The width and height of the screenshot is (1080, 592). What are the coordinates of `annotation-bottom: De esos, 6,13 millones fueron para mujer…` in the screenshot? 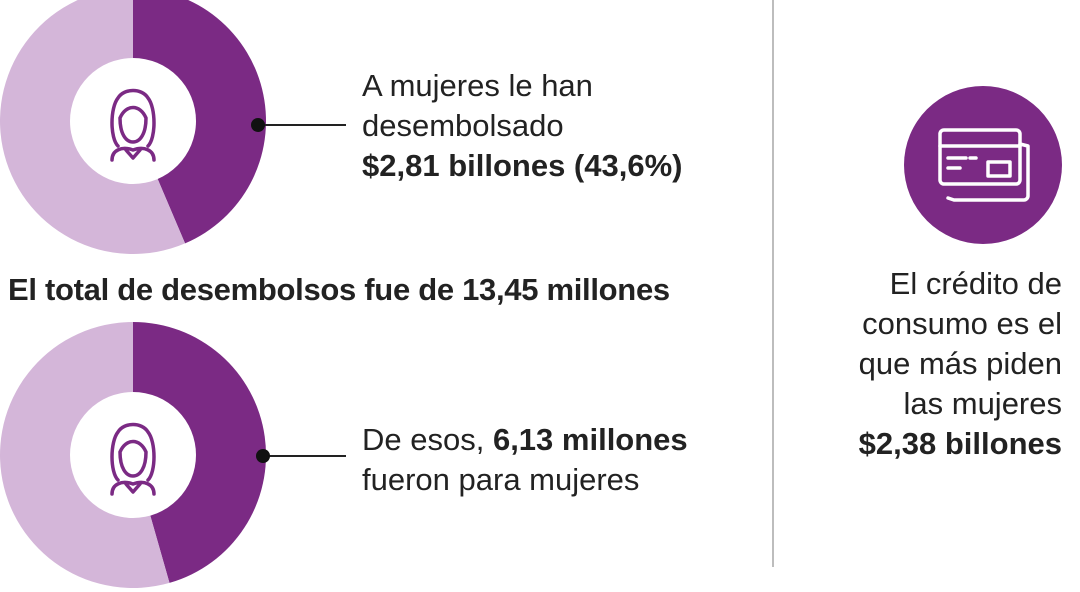 It's located at (525, 460).